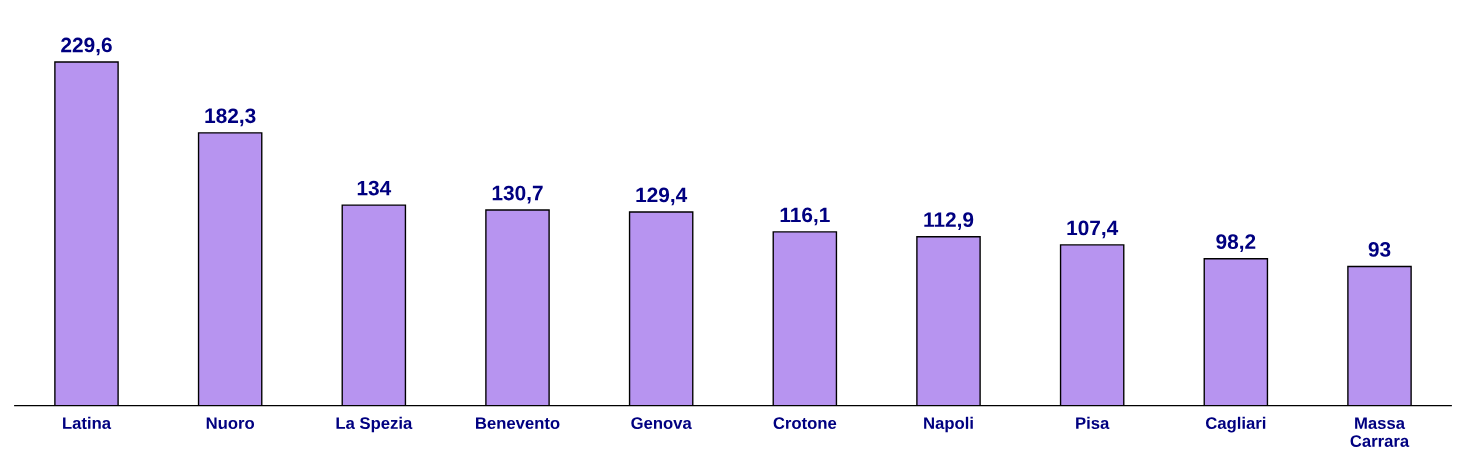 Image resolution: width=1466 pixels, height=461 pixels. Describe the element at coordinates (661, 423) in the screenshot. I see `x-tick-label: Genova` at that location.